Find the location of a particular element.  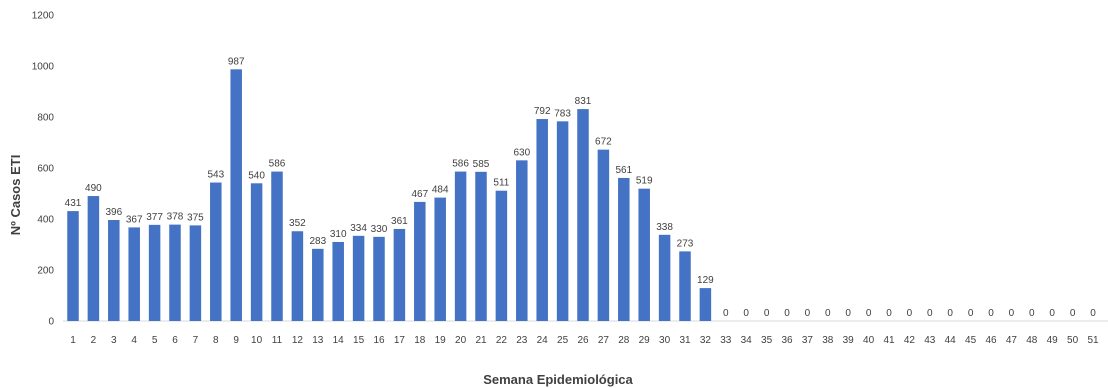

x-tick-label: 46 is located at coordinates (991, 340).